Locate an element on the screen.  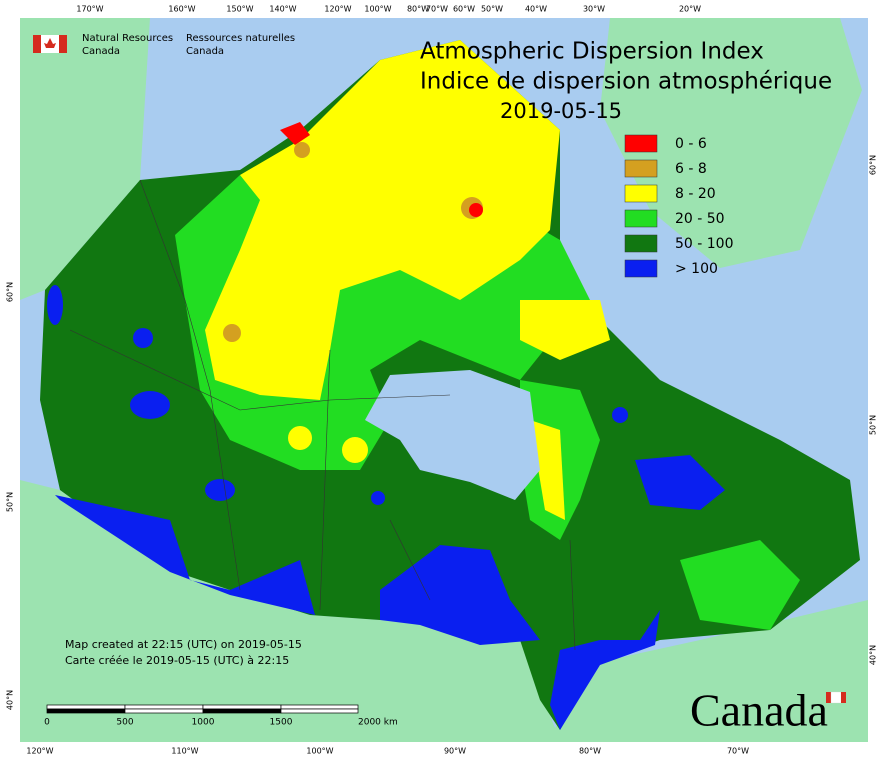
scale-label: 1000 is located at coordinates (203, 723).